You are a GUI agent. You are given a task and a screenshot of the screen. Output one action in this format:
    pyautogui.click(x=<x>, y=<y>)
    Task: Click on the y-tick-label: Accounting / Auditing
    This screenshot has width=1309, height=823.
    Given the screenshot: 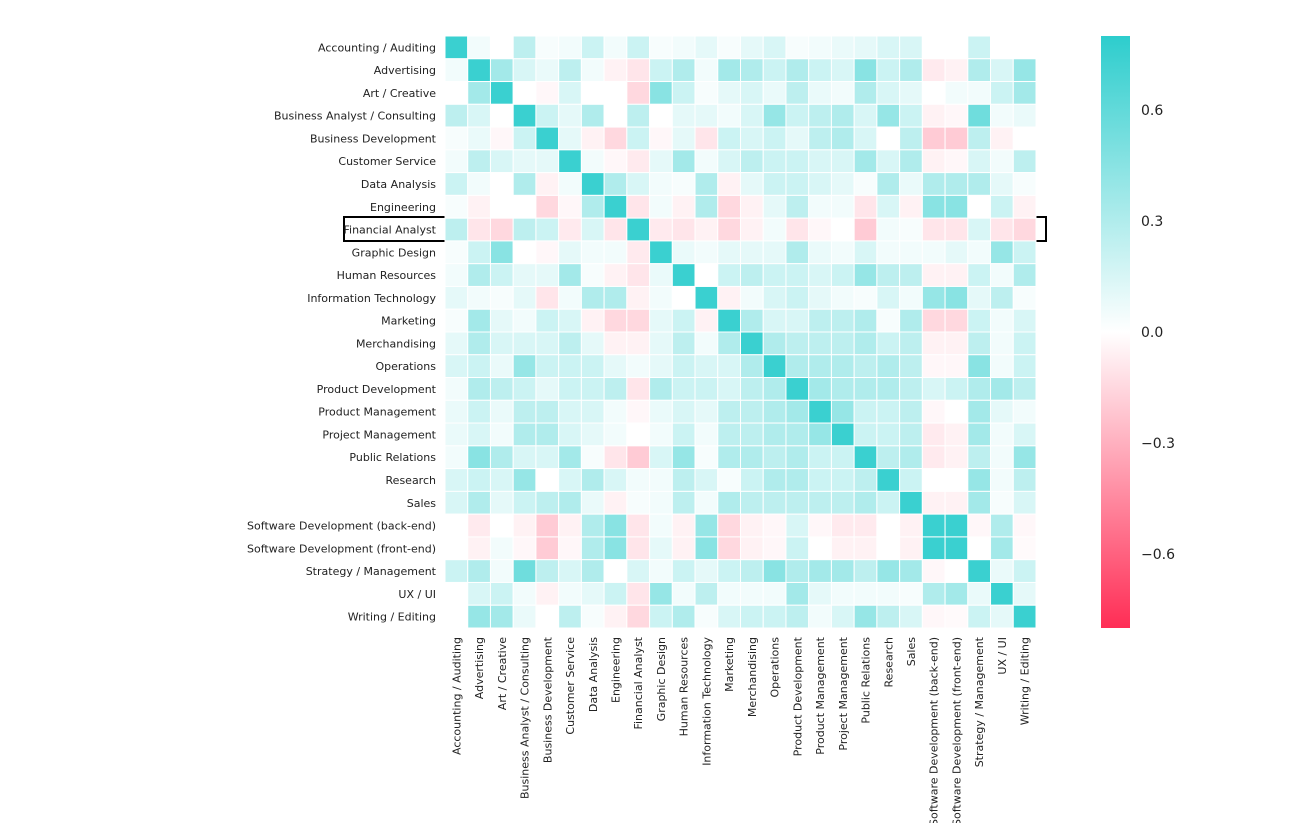 What is the action you would take?
    pyautogui.click(x=377, y=47)
    